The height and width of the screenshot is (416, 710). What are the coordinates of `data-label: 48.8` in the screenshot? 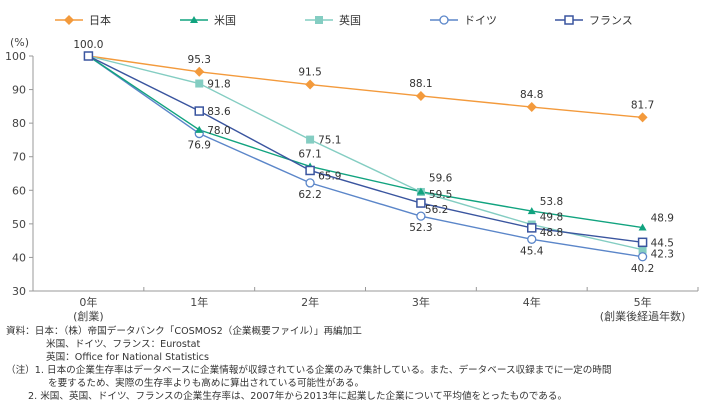 It's located at (551, 233).